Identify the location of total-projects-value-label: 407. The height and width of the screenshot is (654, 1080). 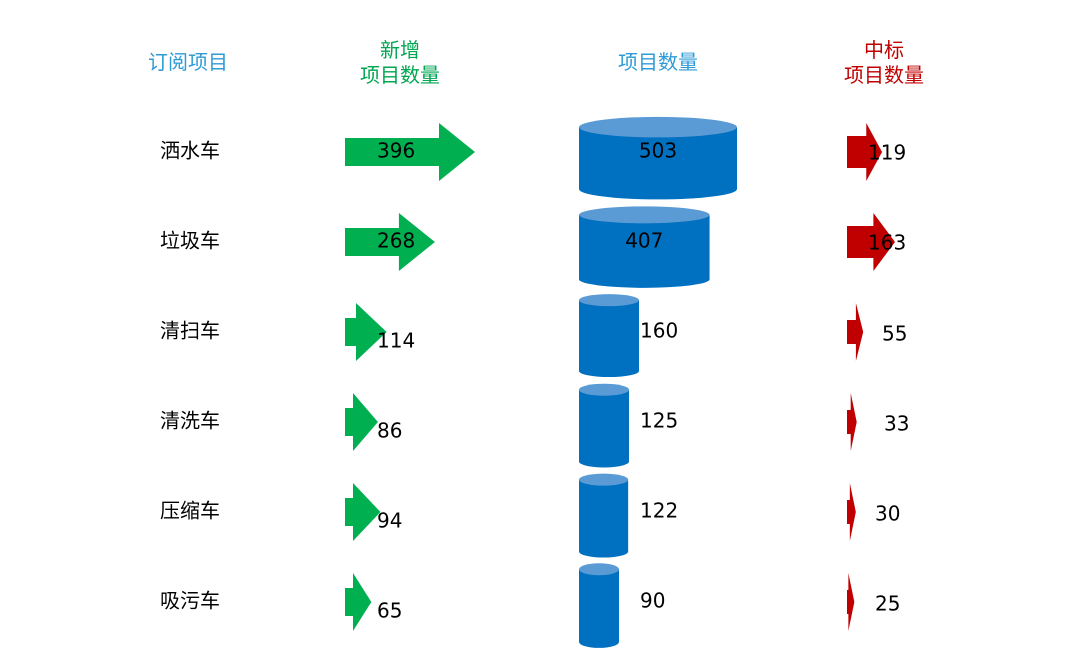
(644, 241).